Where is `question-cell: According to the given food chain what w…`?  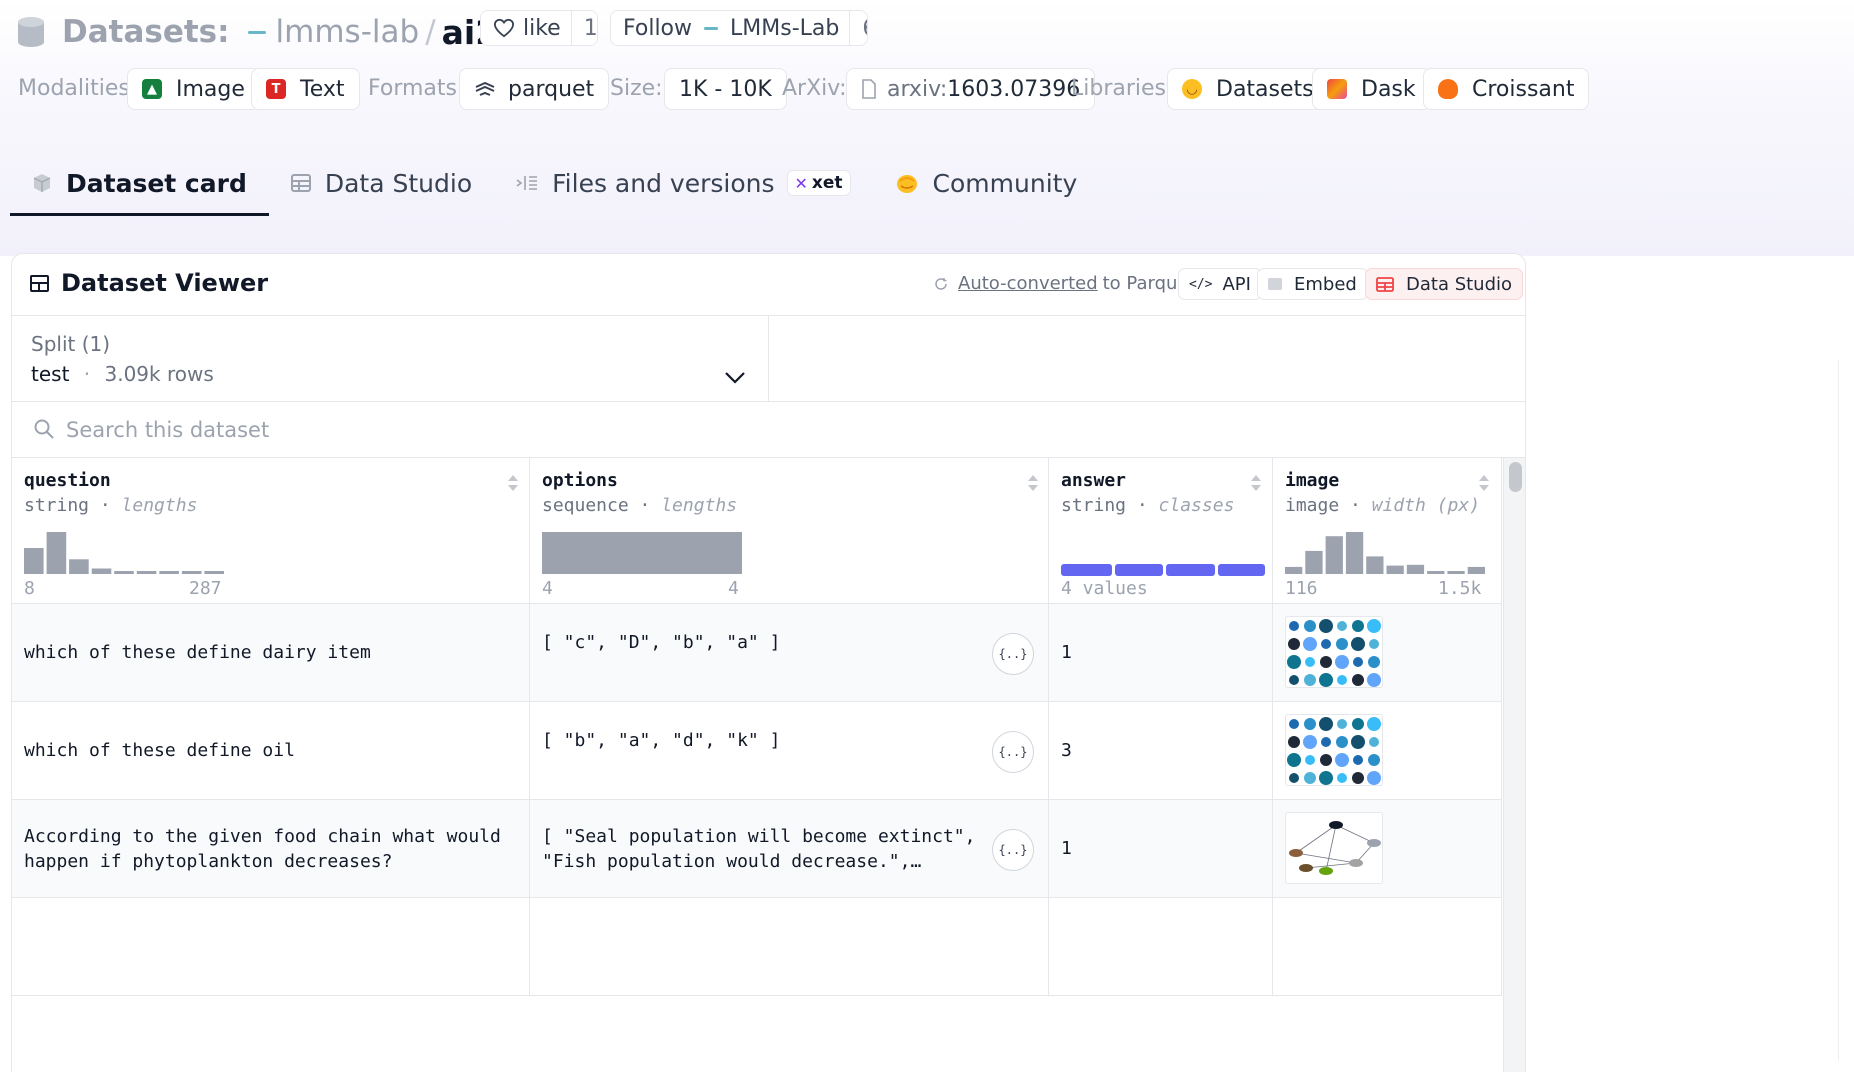 question-cell: According to the given food chain what w… is located at coordinates (271, 849).